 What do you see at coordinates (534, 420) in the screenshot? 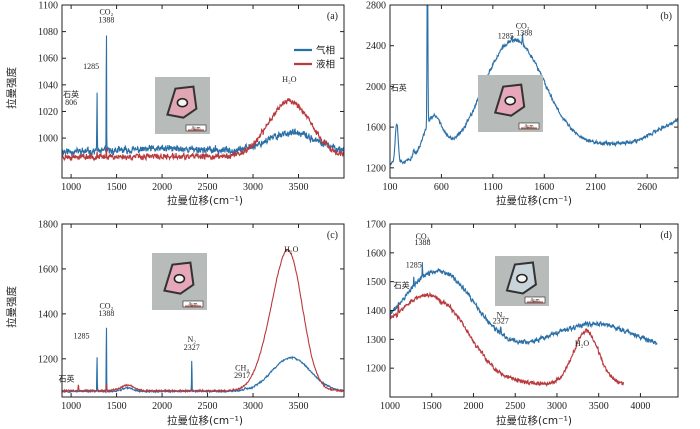
I see `xlabel-d: 拉曼位移(cm⁻¹)` at bounding box center [534, 420].